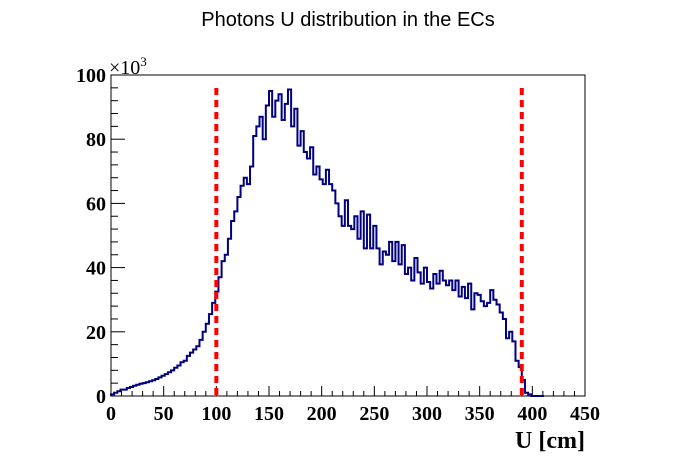  I want to click on x-tick-label: 400, so click(532, 414).